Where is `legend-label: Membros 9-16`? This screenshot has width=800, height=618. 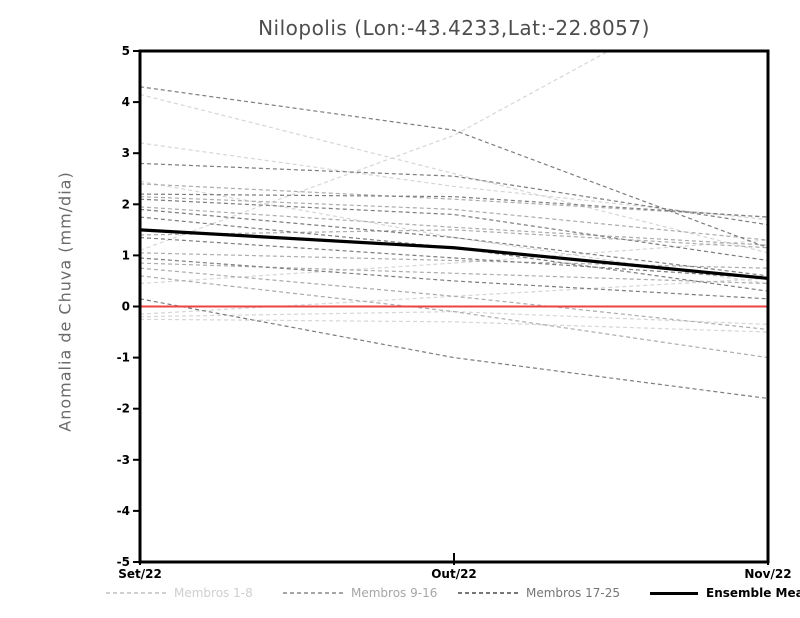
legend-label: Membros 9-16 is located at coordinates (394, 593).